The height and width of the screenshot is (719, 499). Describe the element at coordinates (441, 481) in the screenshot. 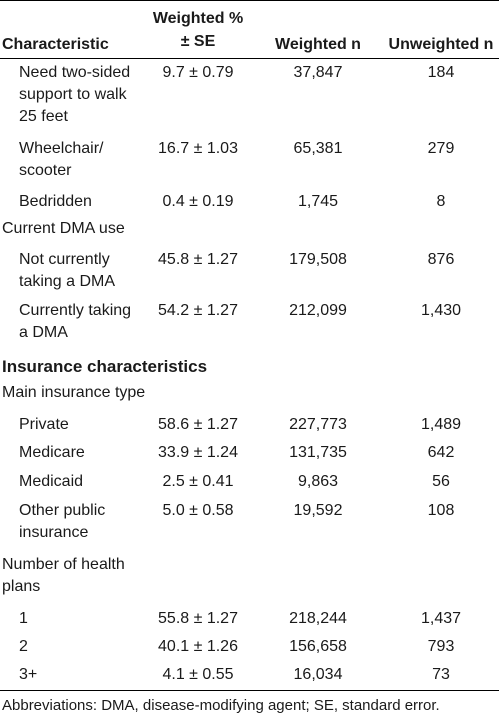

I see `row-unweighted-n: 56` at that location.